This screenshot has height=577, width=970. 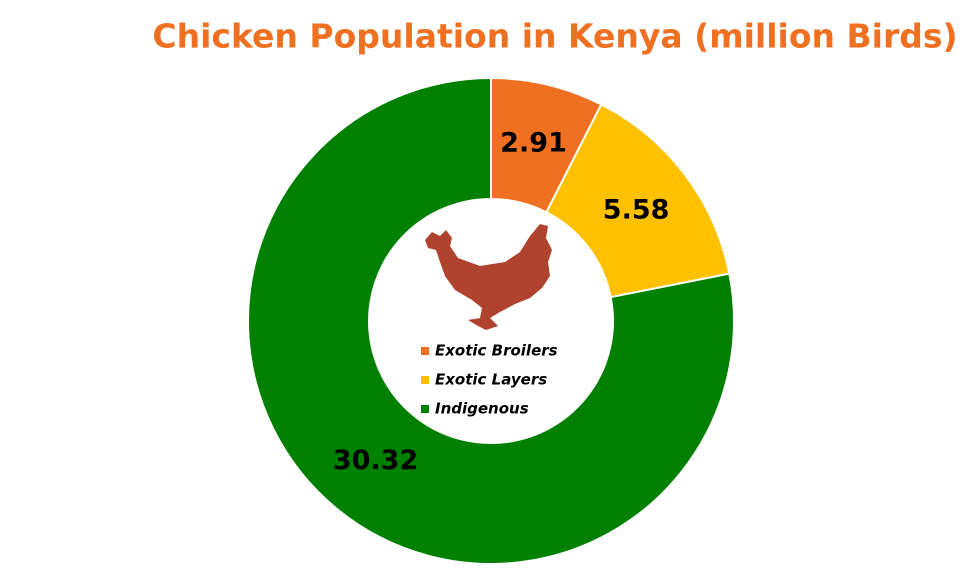 I want to click on value-label: 5.58, so click(x=636, y=210).